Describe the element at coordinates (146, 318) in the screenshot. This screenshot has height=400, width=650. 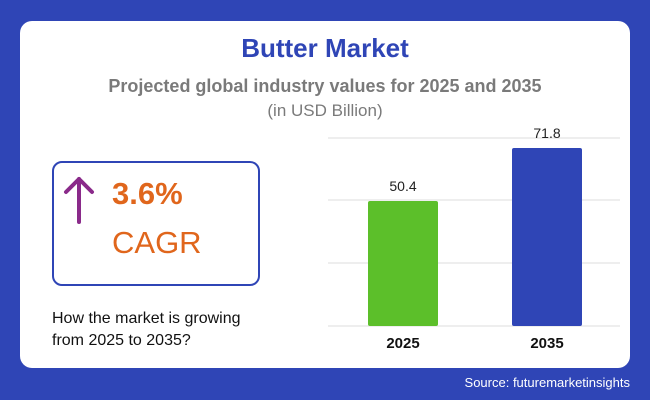
I see `growth-question-line-1: How the market is growing` at that location.